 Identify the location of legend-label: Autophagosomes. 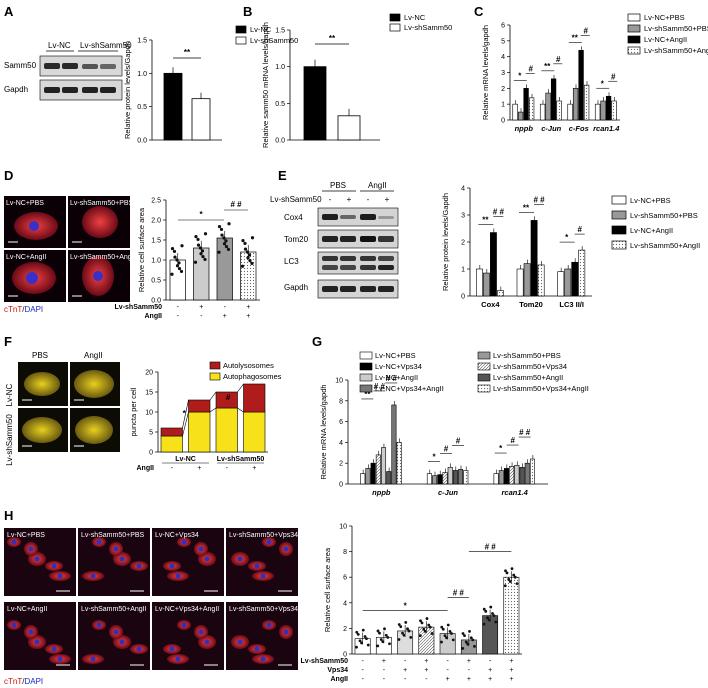
(252, 376).